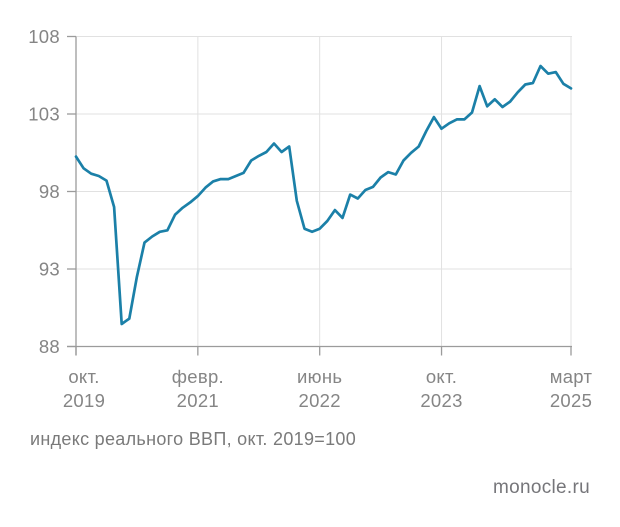 The image size is (620, 527). Describe the element at coordinates (441, 400) in the screenshot. I see `x-tick-label-year: 2023` at that location.